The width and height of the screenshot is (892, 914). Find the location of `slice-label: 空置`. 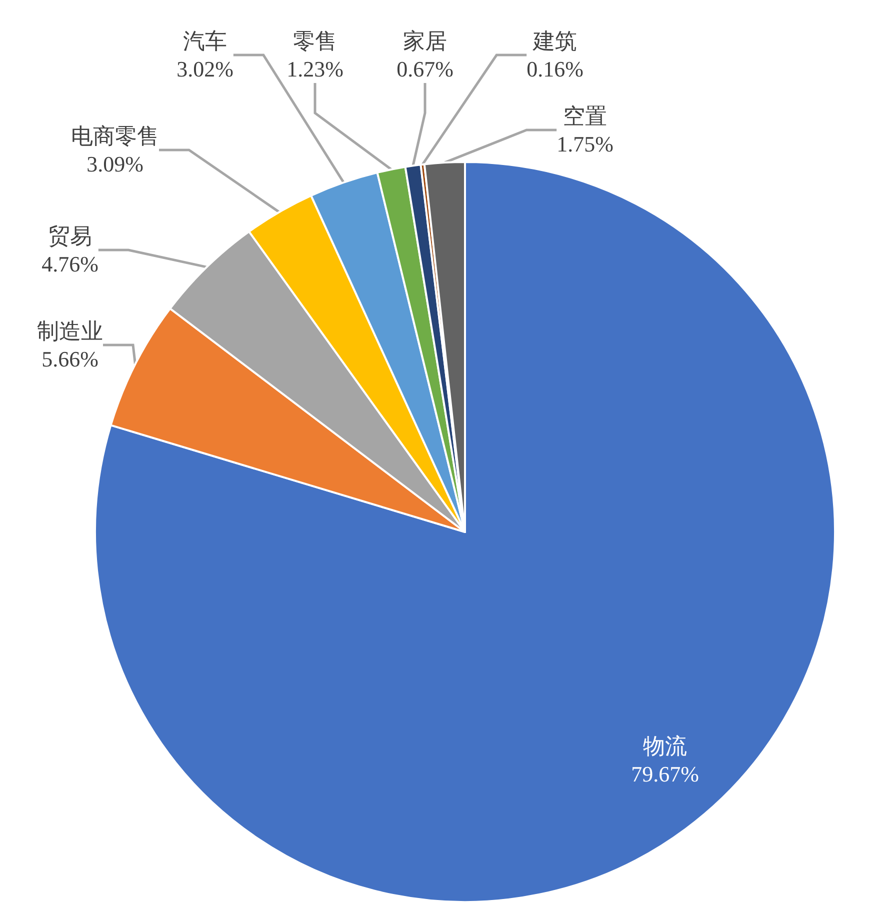

slice-label: 空置 is located at coordinates (585, 116).